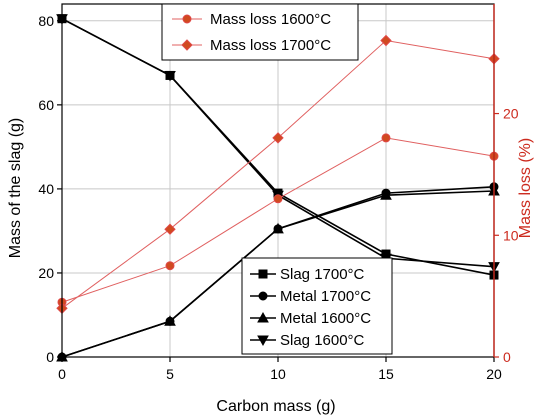 Image resolution: width=550 pixels, height=419 pixels. Describe the element at coordinates (170, 374) in the screenshot. I see `x-tick-label: 5` at that location.